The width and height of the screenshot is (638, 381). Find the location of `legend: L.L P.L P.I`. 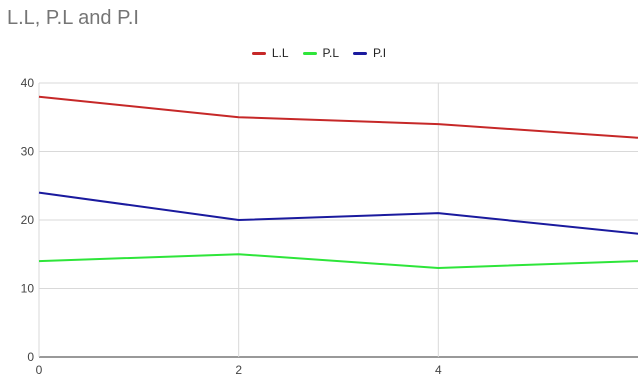

legend: L.L P.L P.I is located at coordinates (319, 53).